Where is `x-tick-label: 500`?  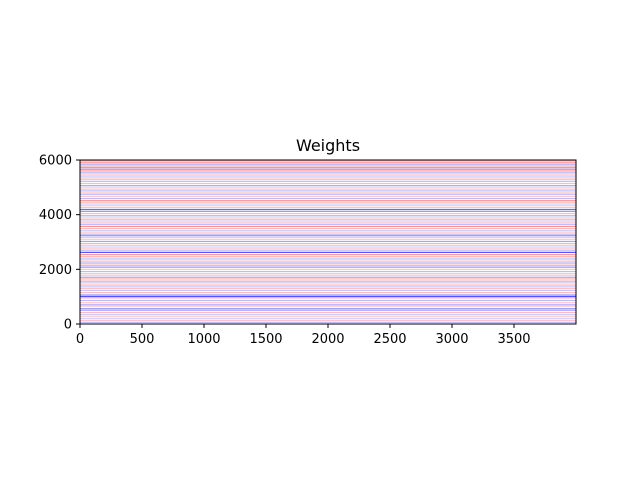
x-tick-label: 500 is located at coordinates (142, 339).